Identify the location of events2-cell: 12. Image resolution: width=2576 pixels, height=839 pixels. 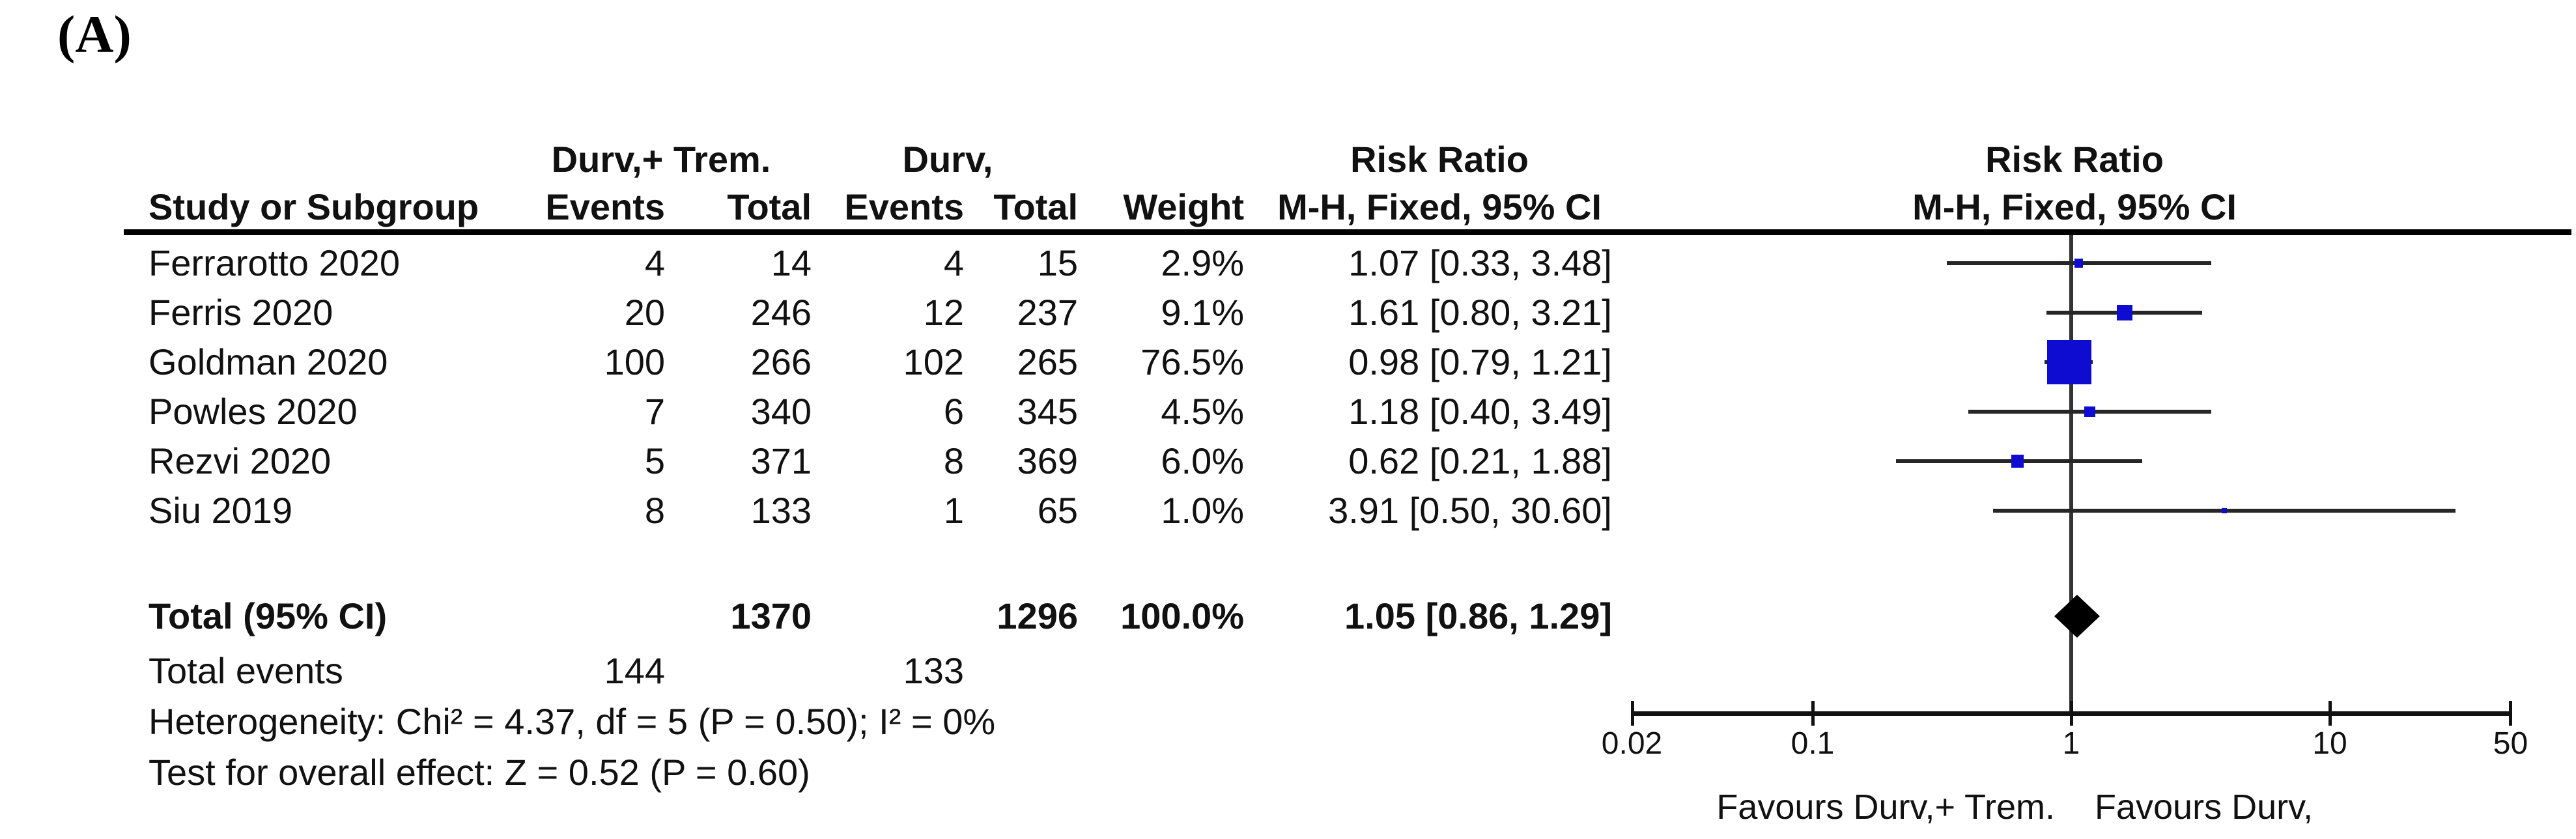
(943, 312).